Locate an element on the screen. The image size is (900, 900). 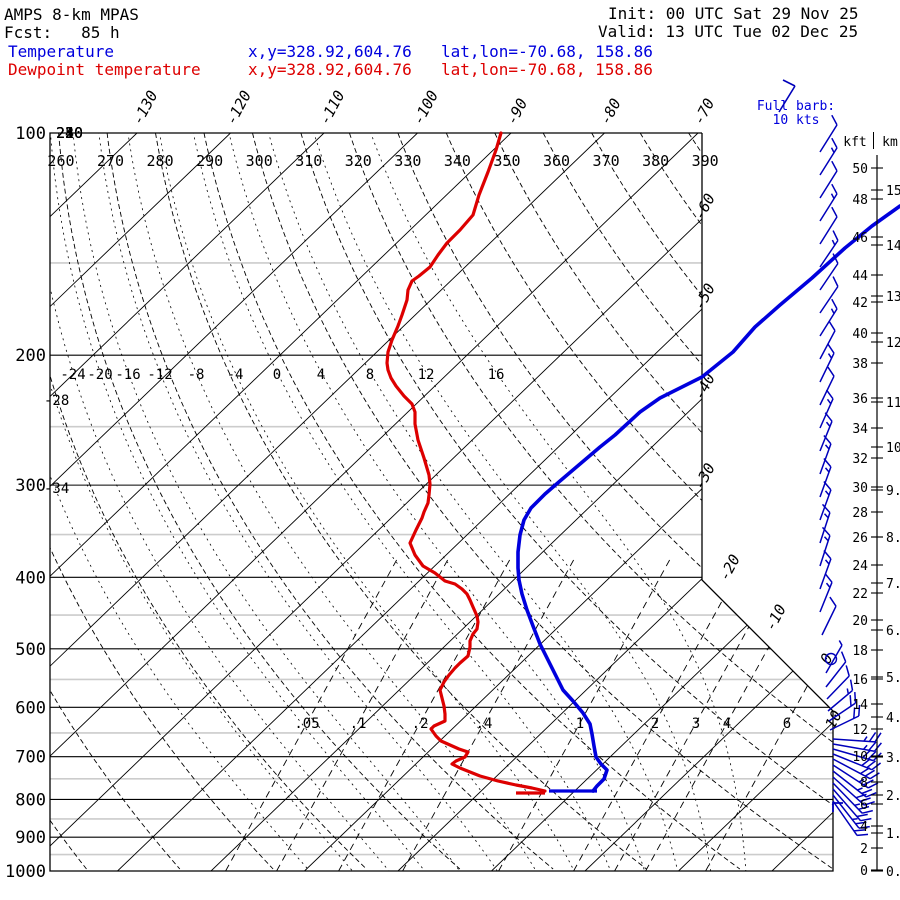
mixing-ratio-label: .2 is located at coordinates (420, 724).